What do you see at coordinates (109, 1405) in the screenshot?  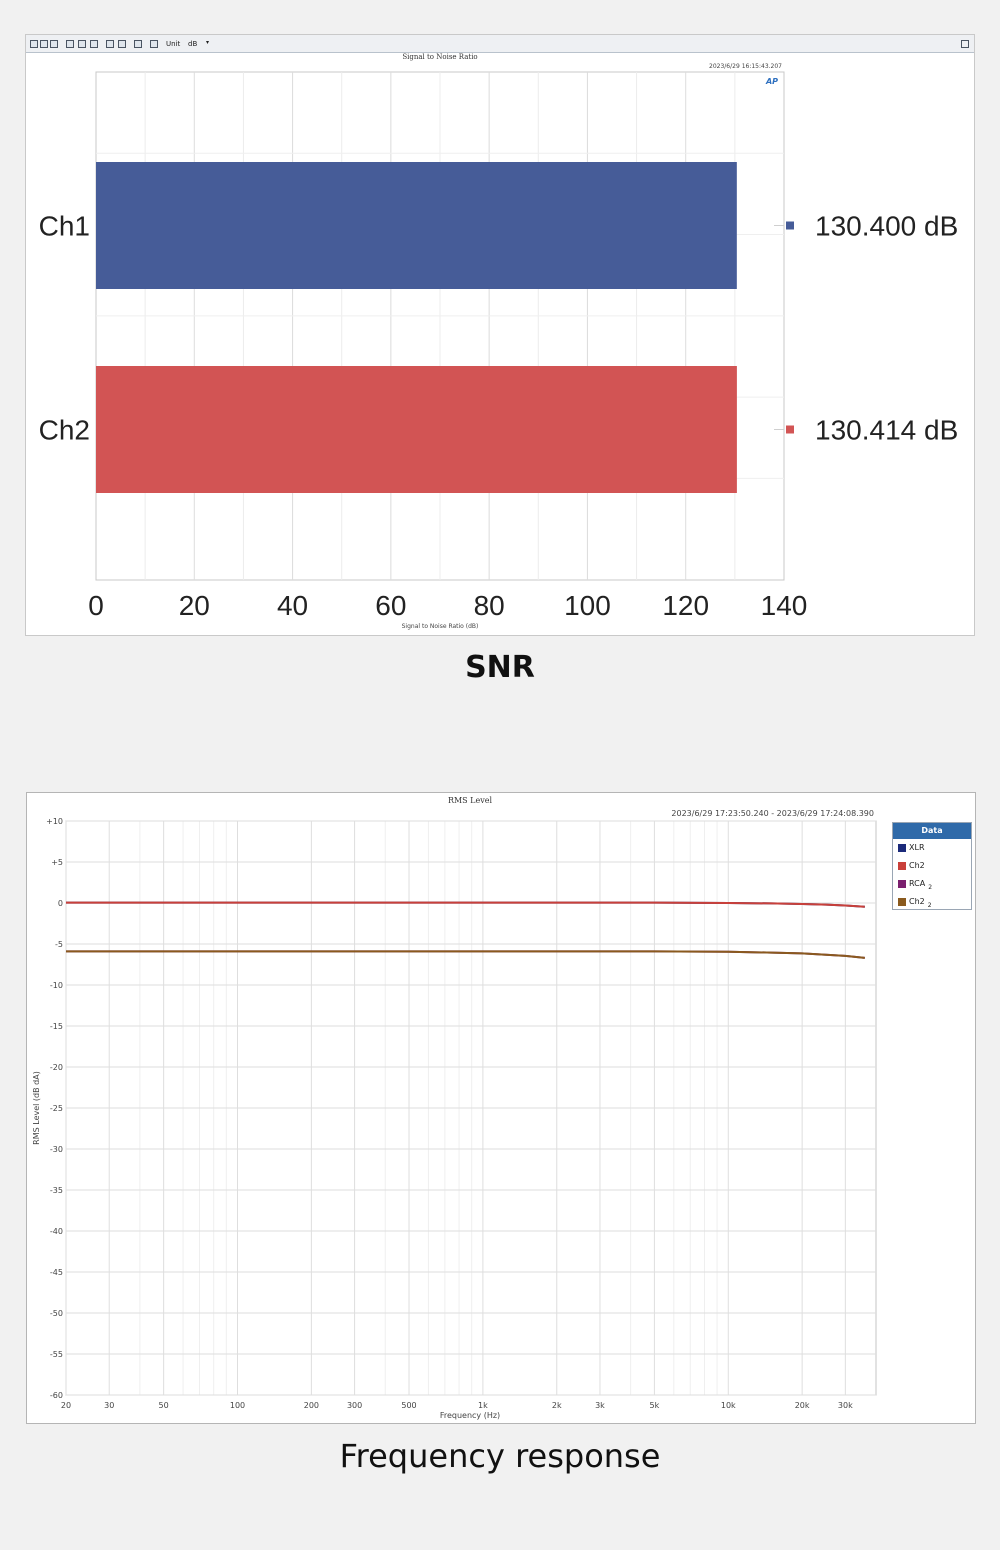 I see `x-tick-label: 30` at bounding box center [109, 1405].